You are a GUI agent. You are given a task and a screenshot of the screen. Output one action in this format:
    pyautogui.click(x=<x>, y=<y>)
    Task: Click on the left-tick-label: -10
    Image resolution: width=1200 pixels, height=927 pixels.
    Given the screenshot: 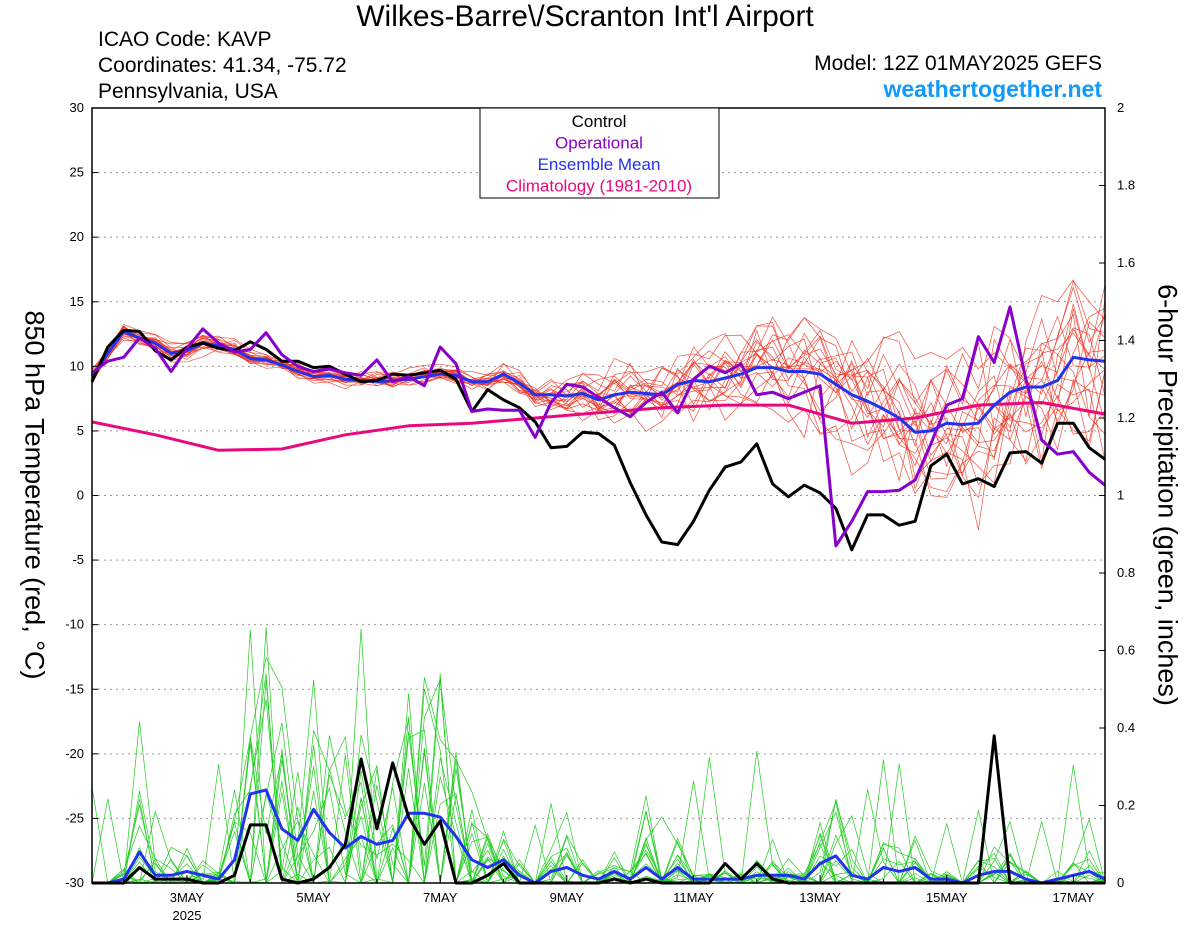 What is the action you would take?
    pyautogui.click(x=74, y=624)
    